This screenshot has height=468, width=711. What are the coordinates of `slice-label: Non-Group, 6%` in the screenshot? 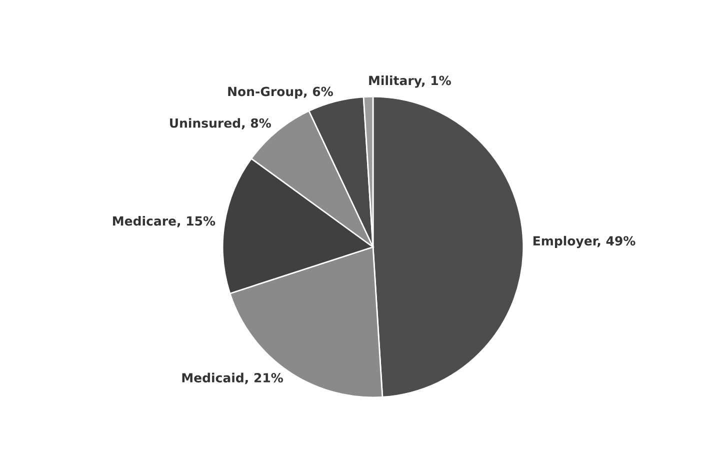 It's located at (280, 92).